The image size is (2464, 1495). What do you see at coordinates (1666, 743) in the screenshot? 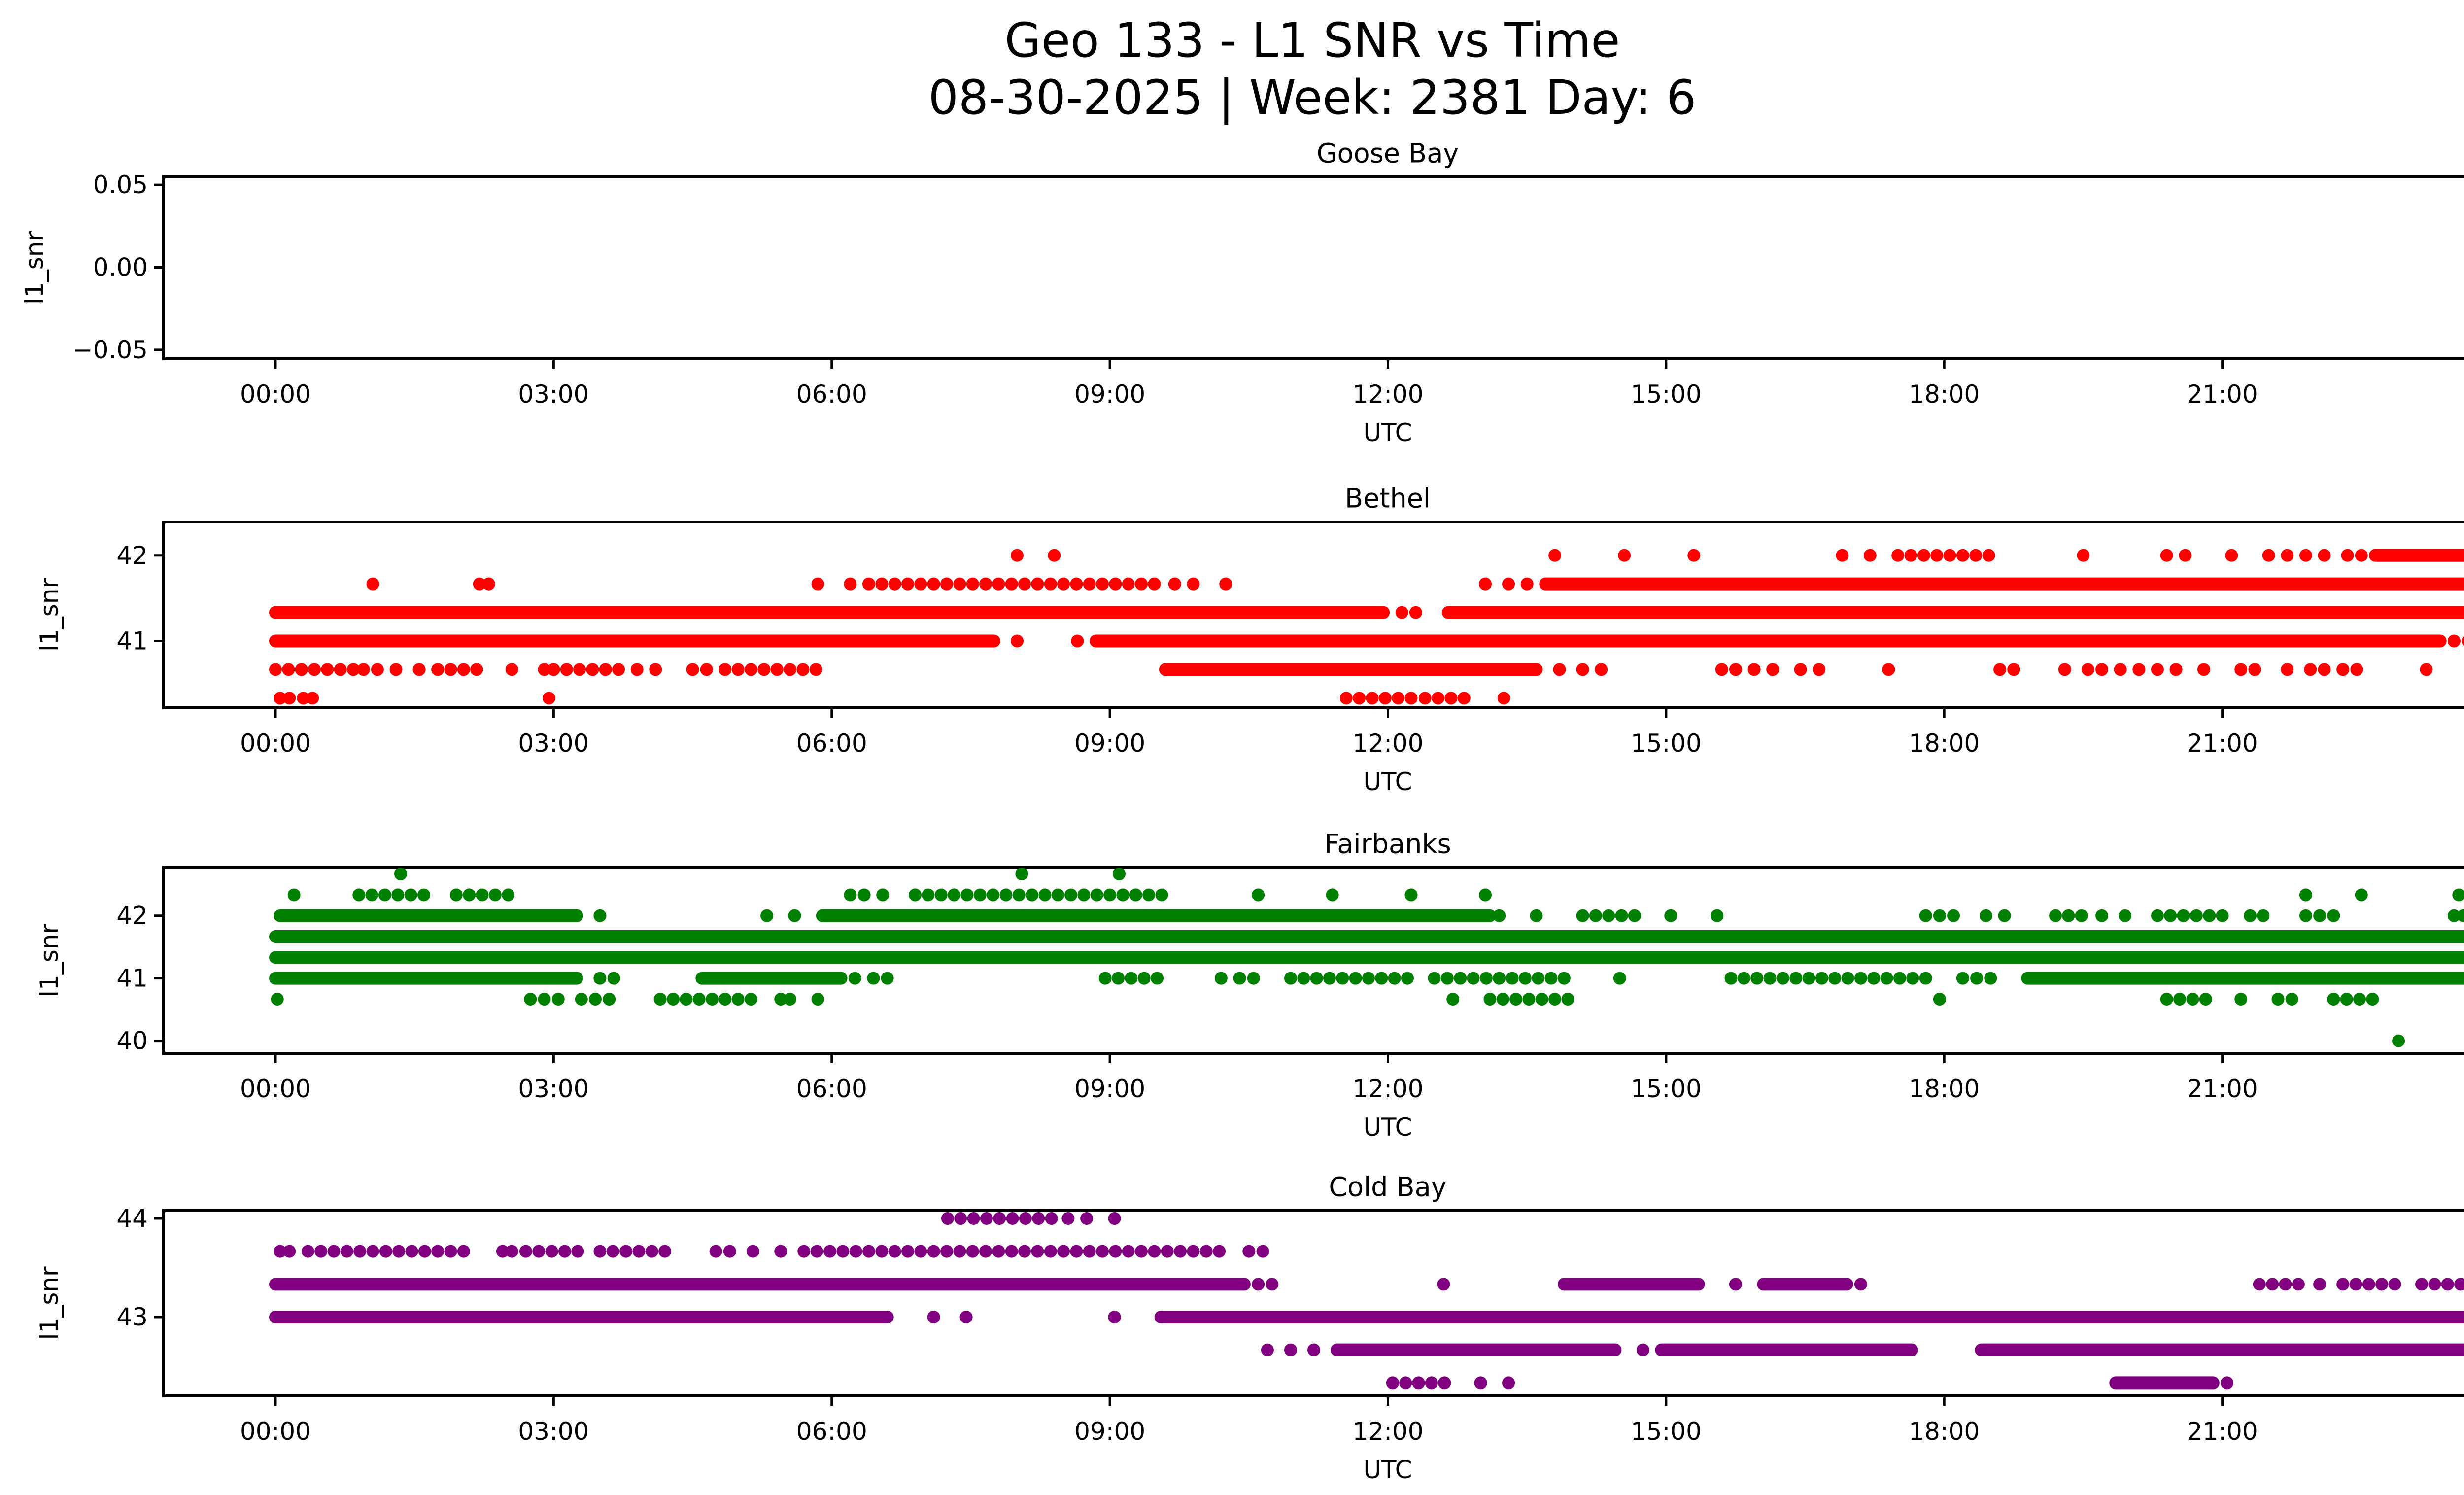
I see `x-tick-label: 15:00` at bounding box center [1666, 743].